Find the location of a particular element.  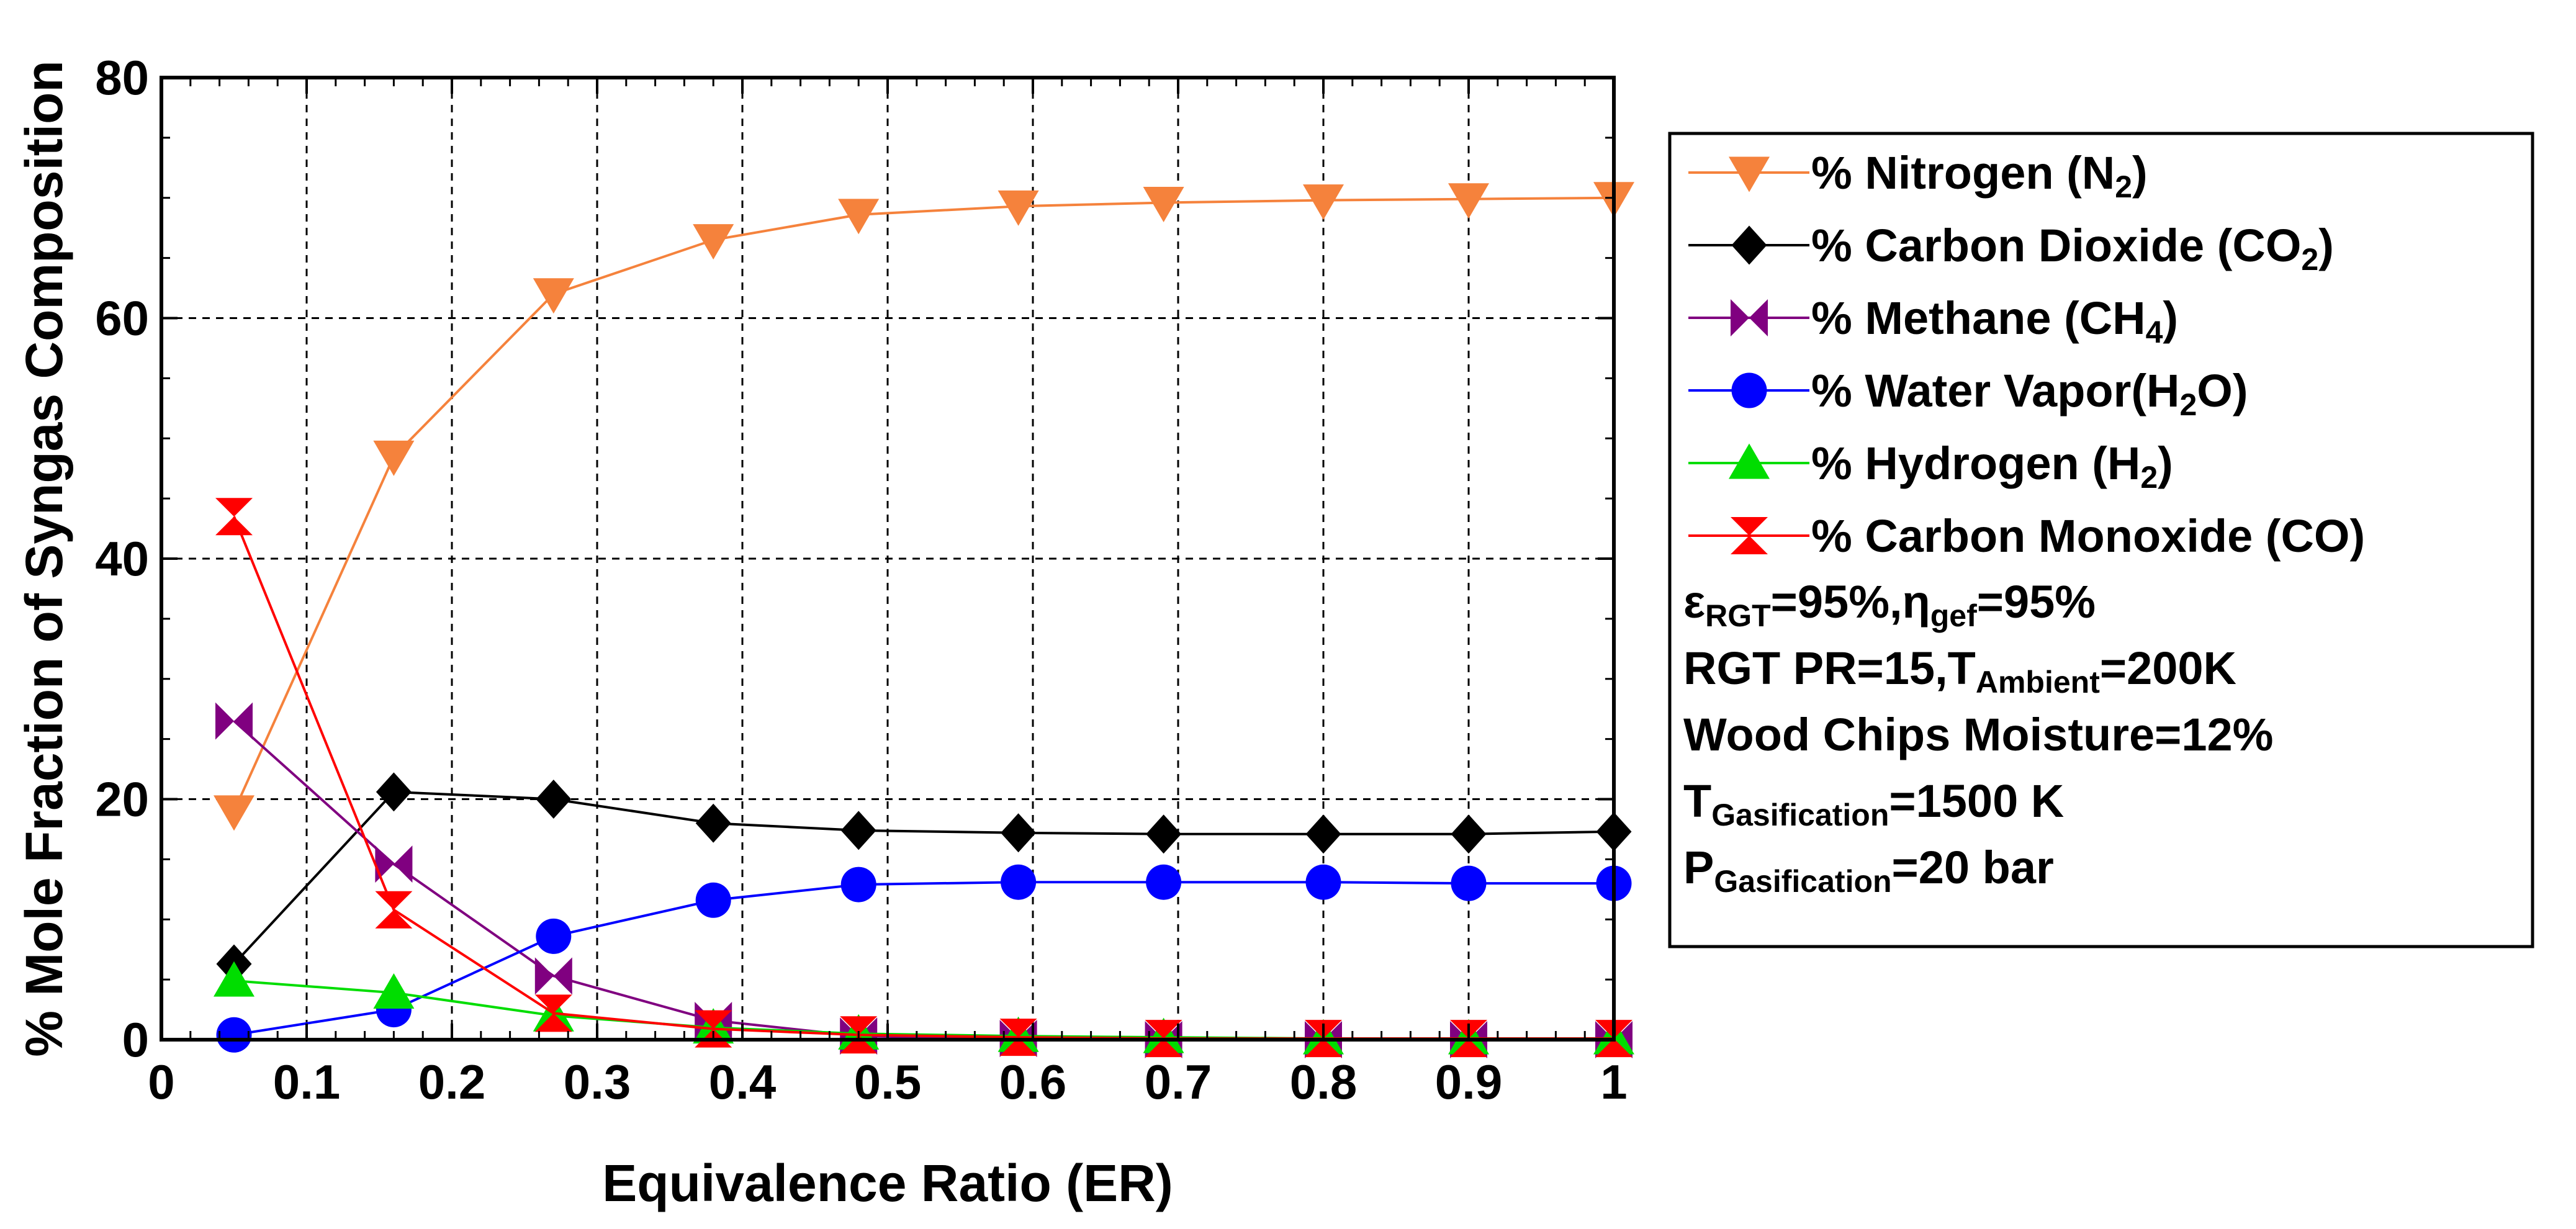

legend-label: % Hydrogen (H2) is located at coordinates (1992, 466).